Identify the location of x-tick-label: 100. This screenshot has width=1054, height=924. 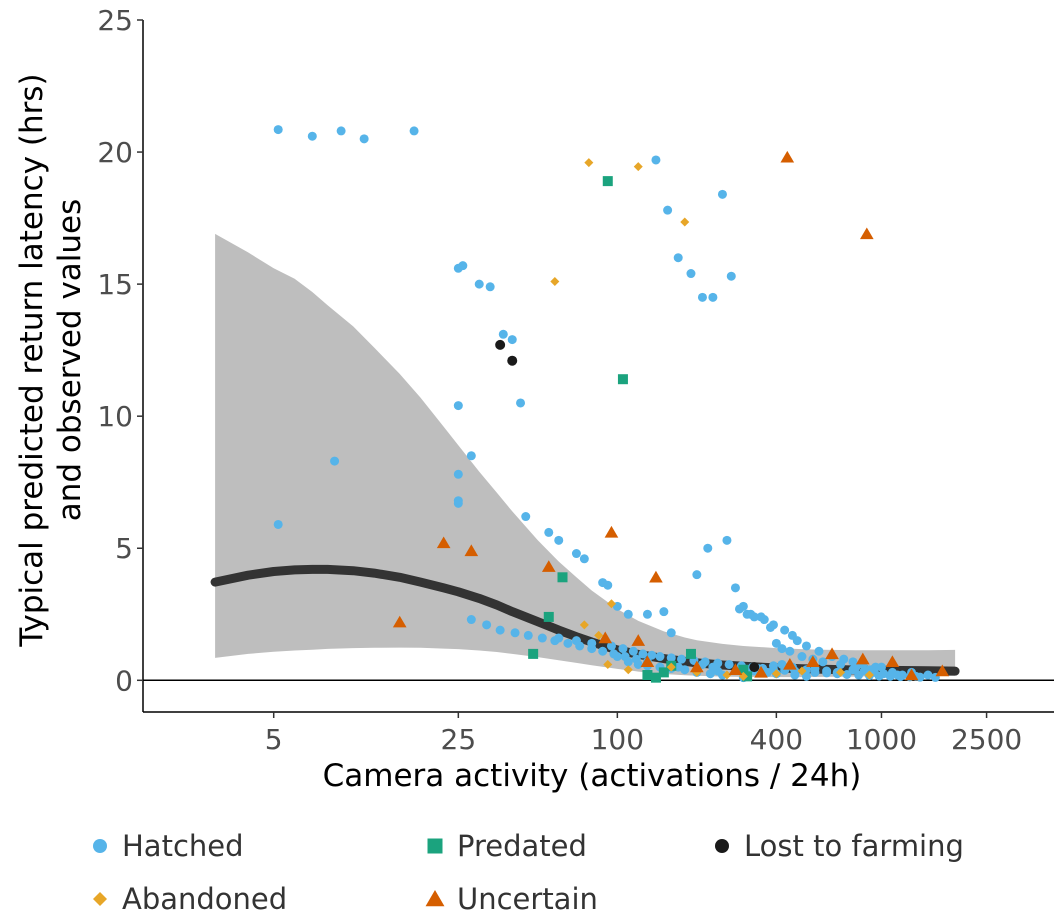
(617, 739).